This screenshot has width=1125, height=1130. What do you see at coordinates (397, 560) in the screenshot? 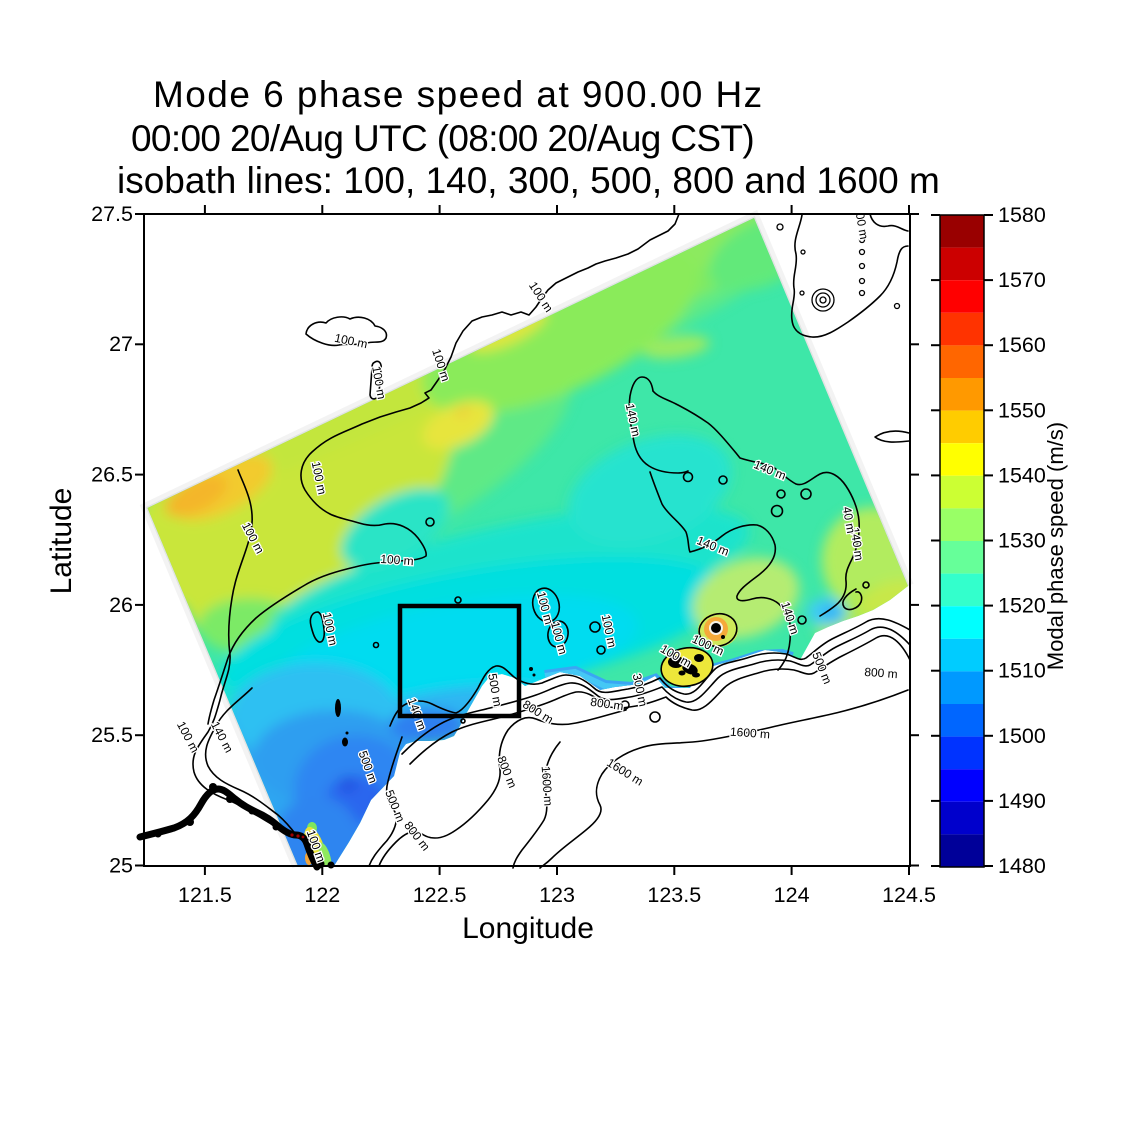
I see `svg-text: 100 m` at bounding box center [397, 560].